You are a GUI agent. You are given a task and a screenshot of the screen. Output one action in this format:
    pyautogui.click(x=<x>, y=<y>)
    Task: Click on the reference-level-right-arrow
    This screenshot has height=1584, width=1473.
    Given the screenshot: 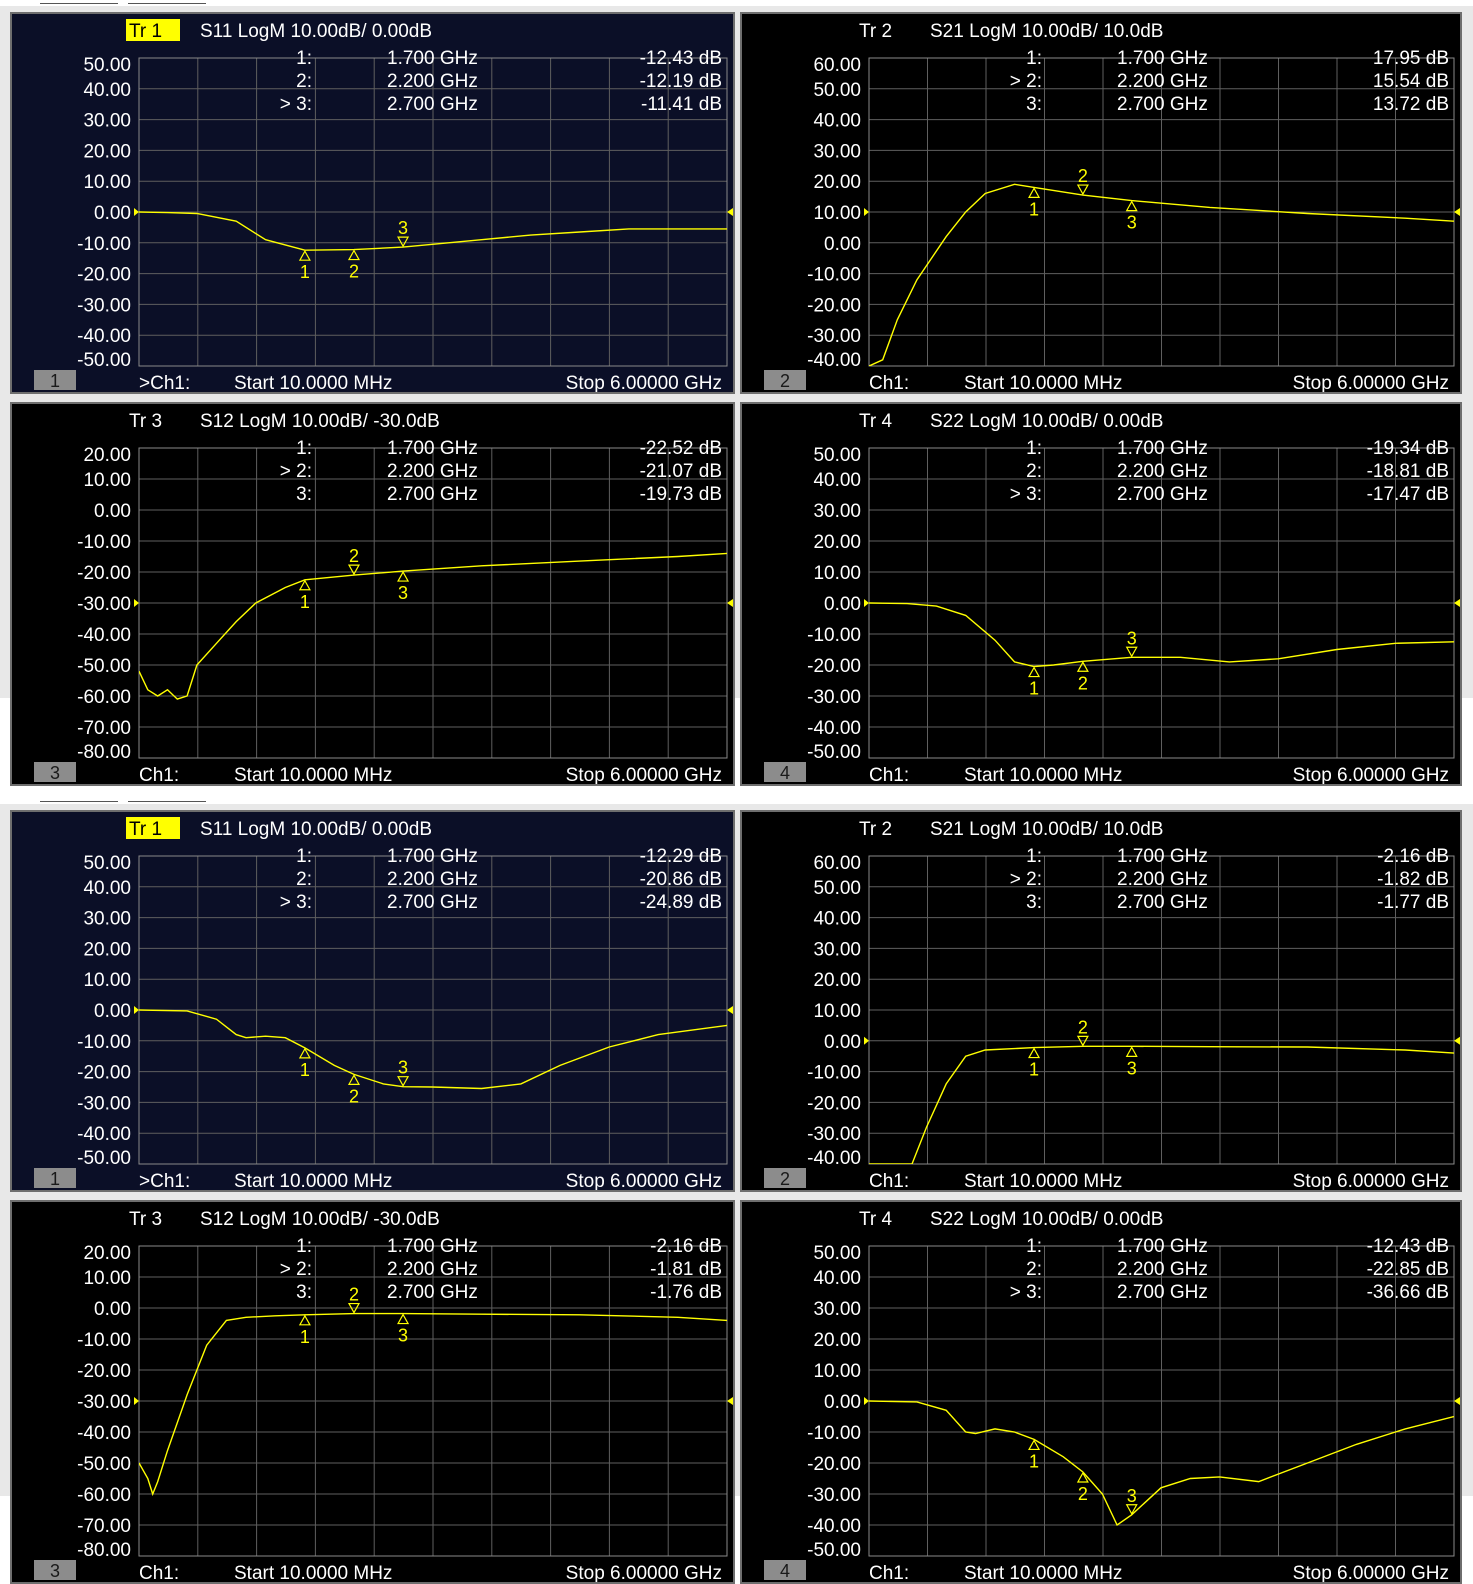 What is the action you would take?
    pyautogui.click(x=730, y=212)
    